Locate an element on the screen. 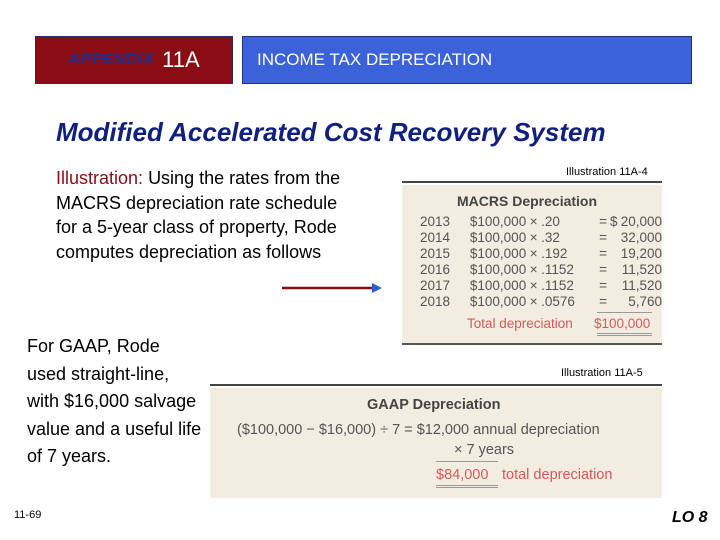 The height and width of the screenshot is (540, 720). topic-header: INCOME TAX DEPRECIATION is located at coordinates (467, 60).